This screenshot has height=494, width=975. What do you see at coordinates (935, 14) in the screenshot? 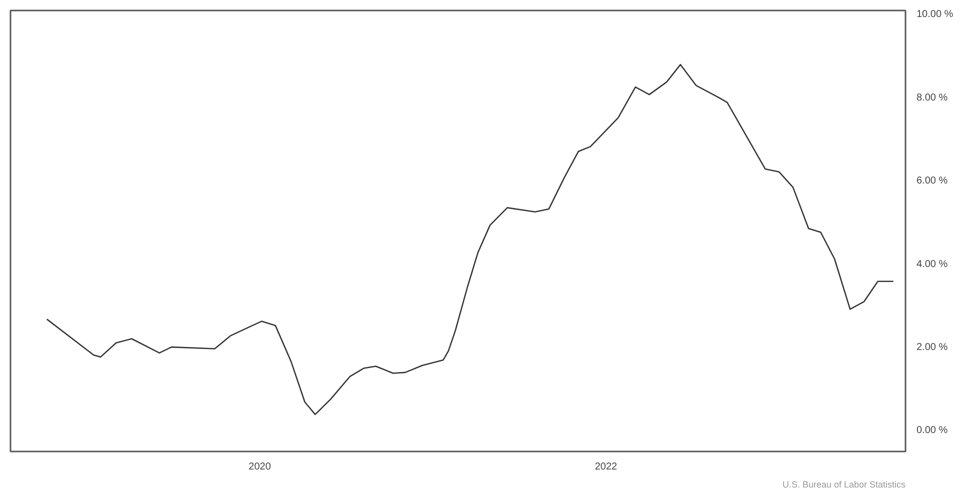
I see `y-tick-label: 10.00 %` at bounding box center [935, 14].